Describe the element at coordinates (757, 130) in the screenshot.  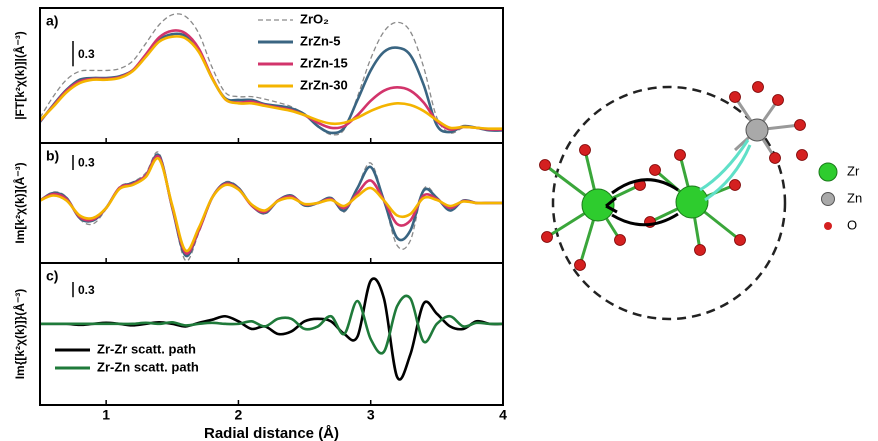
I see `zn-atom` at that location.